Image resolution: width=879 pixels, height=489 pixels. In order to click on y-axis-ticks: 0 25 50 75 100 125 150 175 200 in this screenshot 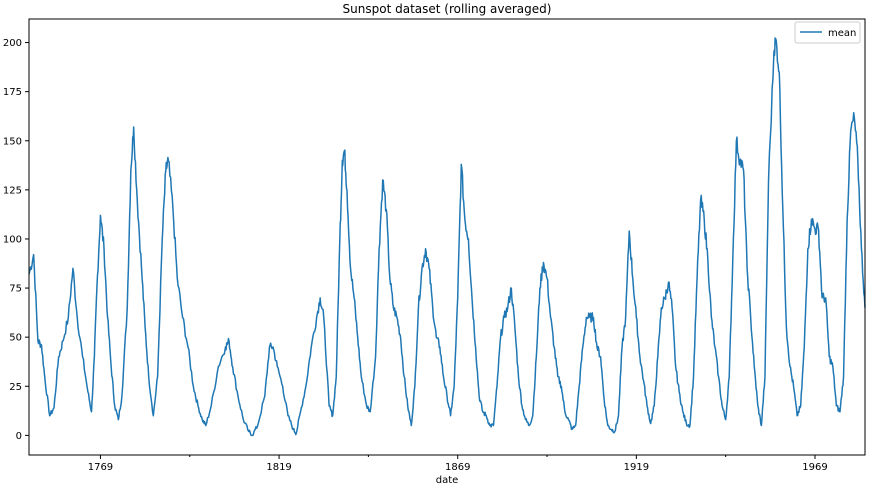, I will do `click(16, 240)`.